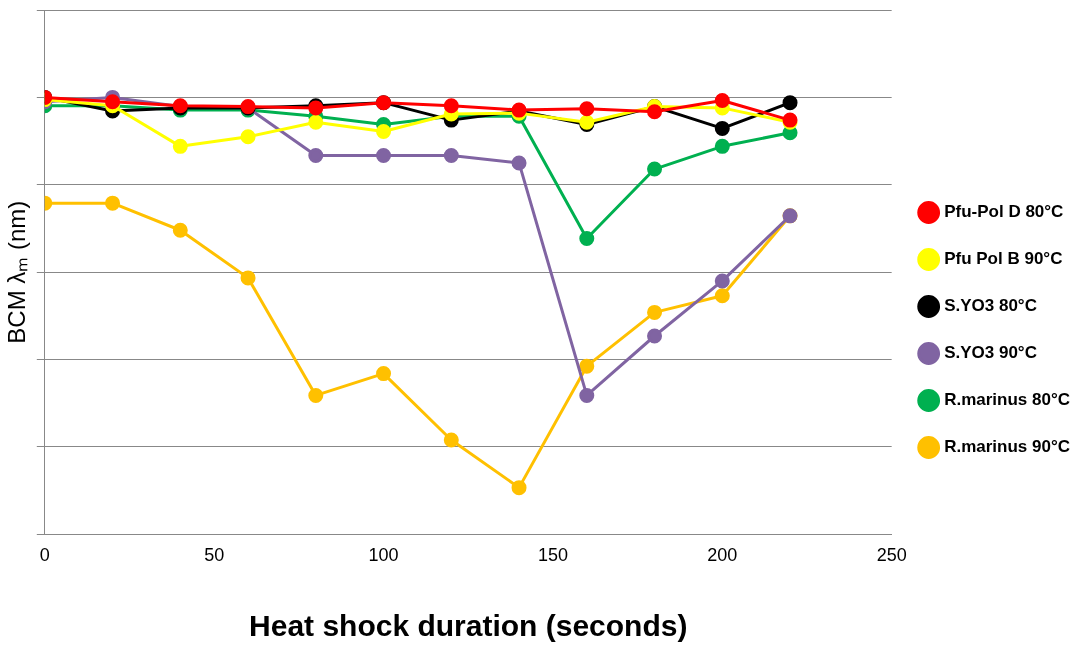 The height and width of the screenshot is (655, 1090). I want to click on legend-label: S.YO3 90°C, so click(990, 353).